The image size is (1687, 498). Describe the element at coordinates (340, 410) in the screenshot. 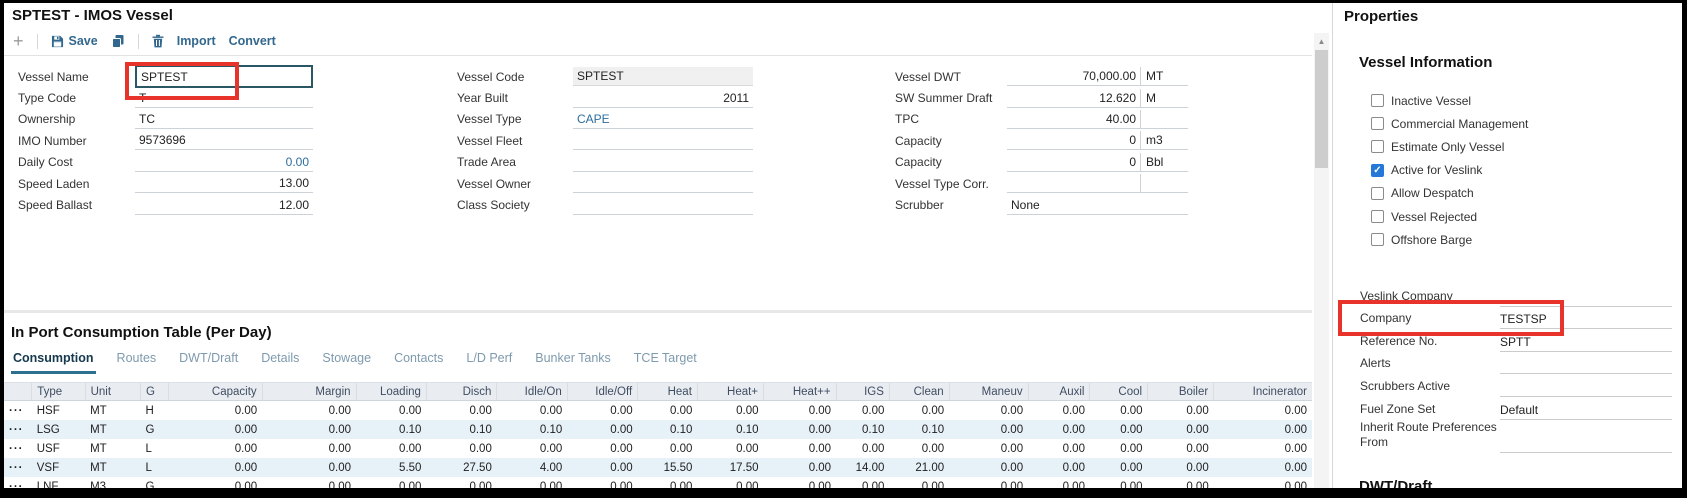

I see `hsf-margin-cell: 0.00` at that location.